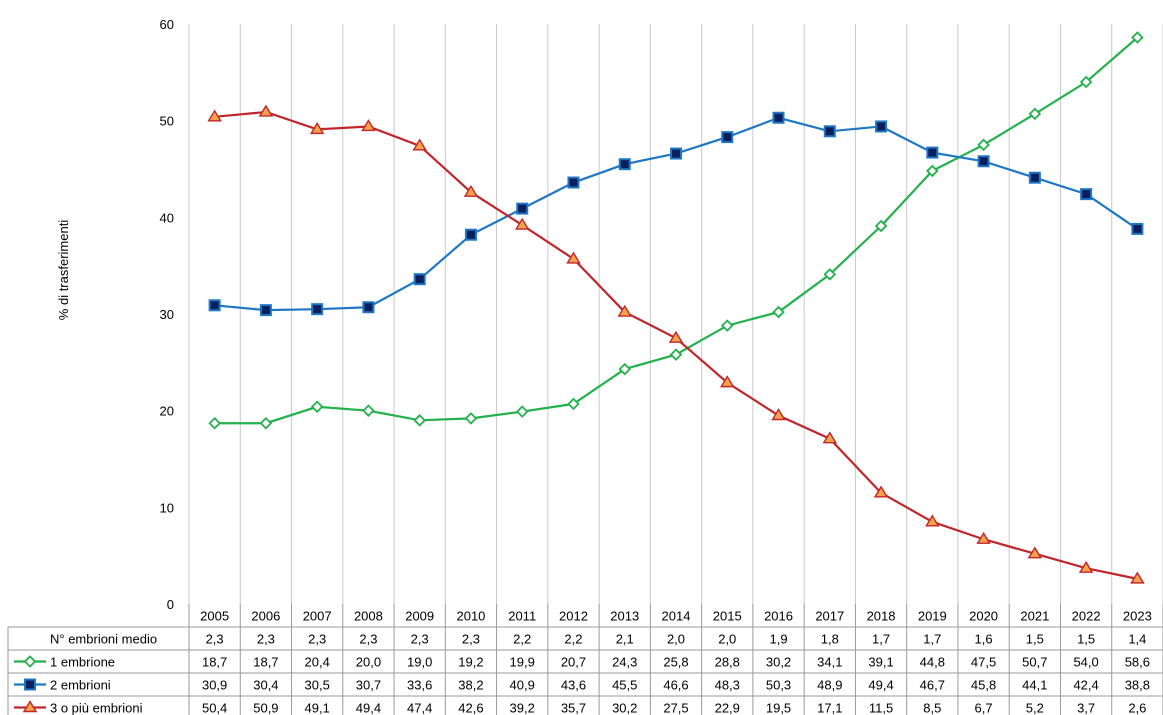 The image size is (1163, 715). What do you see at coordinates (167, 24) in the screenshot?
I see `y-tick-label: 60` at bounding box center [167, 24].